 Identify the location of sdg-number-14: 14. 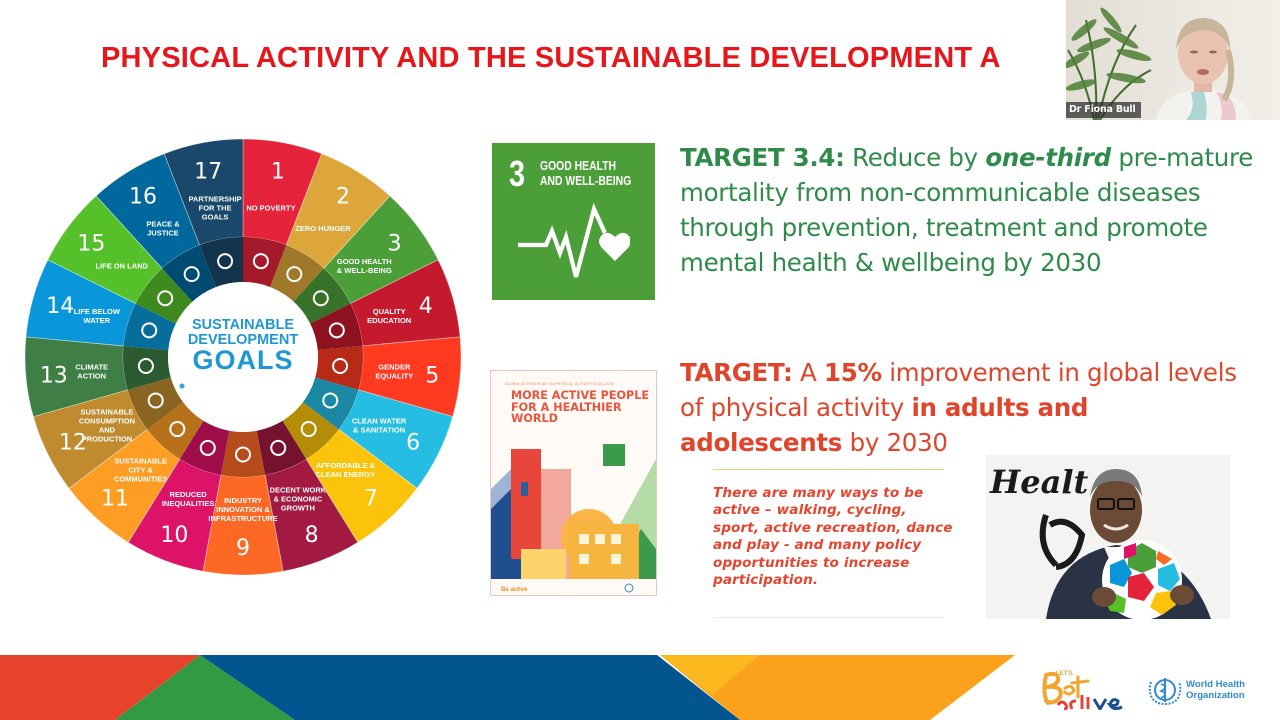
(60, 306).